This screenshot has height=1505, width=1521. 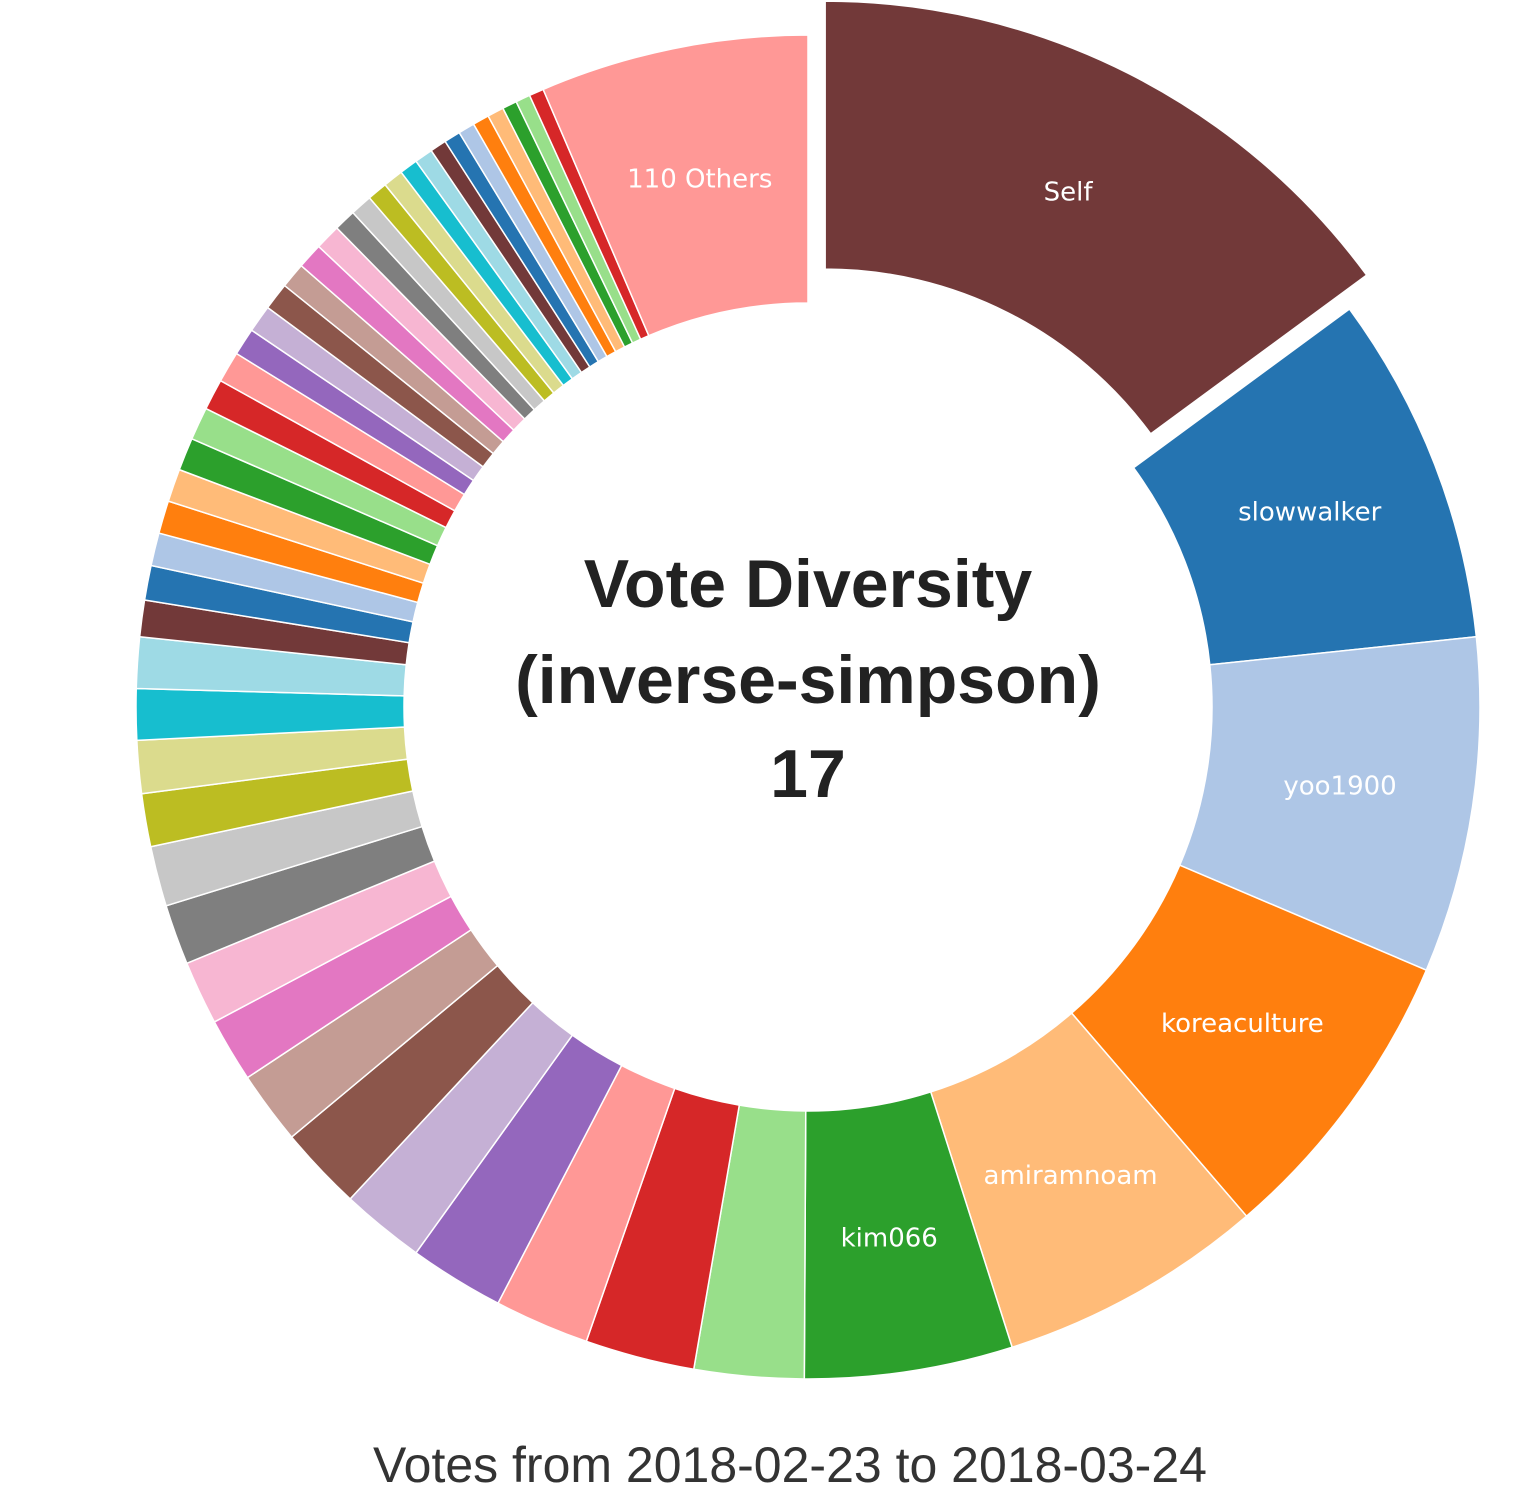 I want to click on slice-self, so click(x=1096, y=217).